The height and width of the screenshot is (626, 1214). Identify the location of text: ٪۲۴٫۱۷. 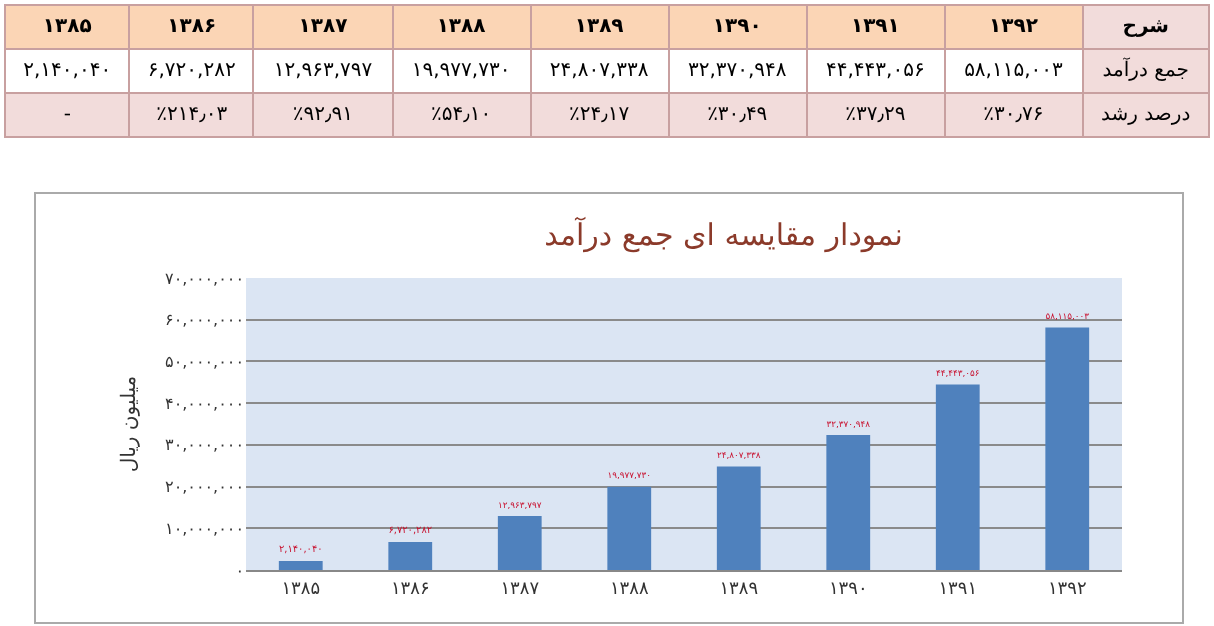
(599, 115).